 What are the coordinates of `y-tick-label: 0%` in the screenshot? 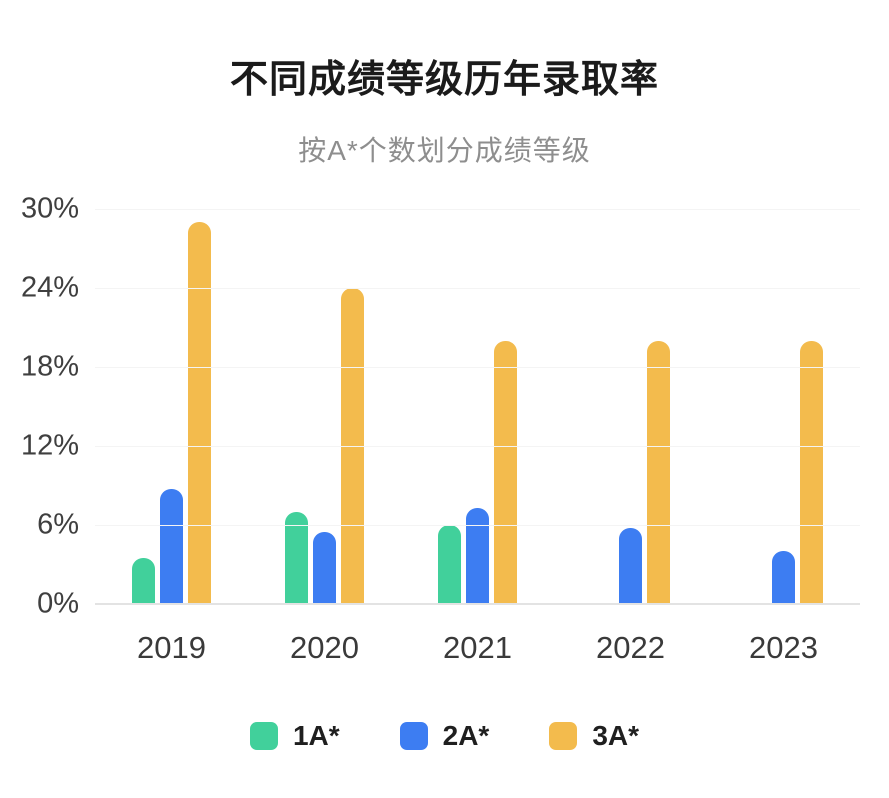 It's located at (58, 603).